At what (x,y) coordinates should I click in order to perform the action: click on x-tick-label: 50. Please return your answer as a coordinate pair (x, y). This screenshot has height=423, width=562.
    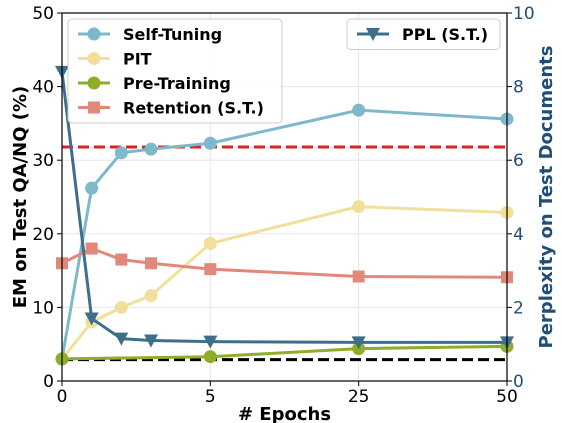
    Looking at the image, I should click on (507, 397).